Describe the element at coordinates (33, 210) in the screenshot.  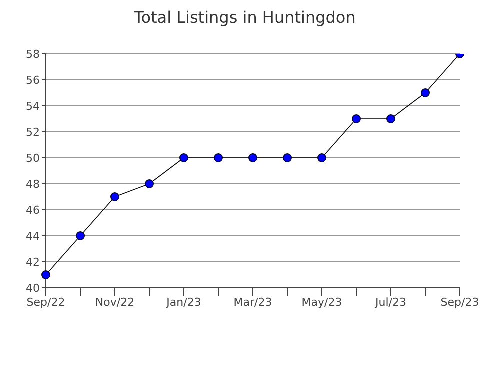
I see `y-tick-label: 46` at that location.